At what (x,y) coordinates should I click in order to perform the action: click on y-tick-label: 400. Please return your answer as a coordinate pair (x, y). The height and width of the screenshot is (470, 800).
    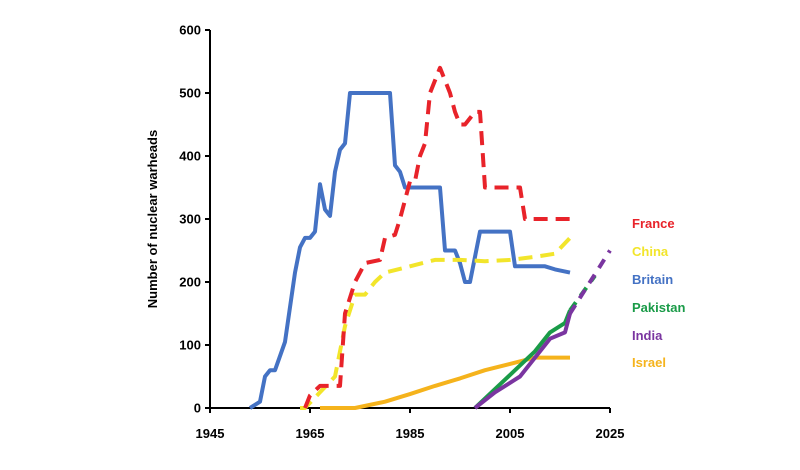
    Looking at the image, I should click on (190, 156).